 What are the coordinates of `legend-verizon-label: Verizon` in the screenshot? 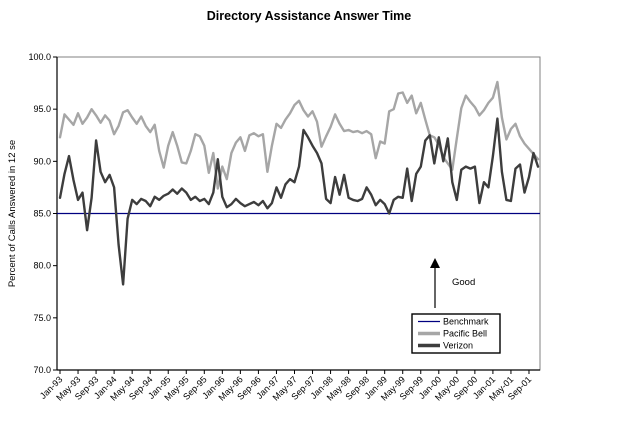 It's located at (458, 346).